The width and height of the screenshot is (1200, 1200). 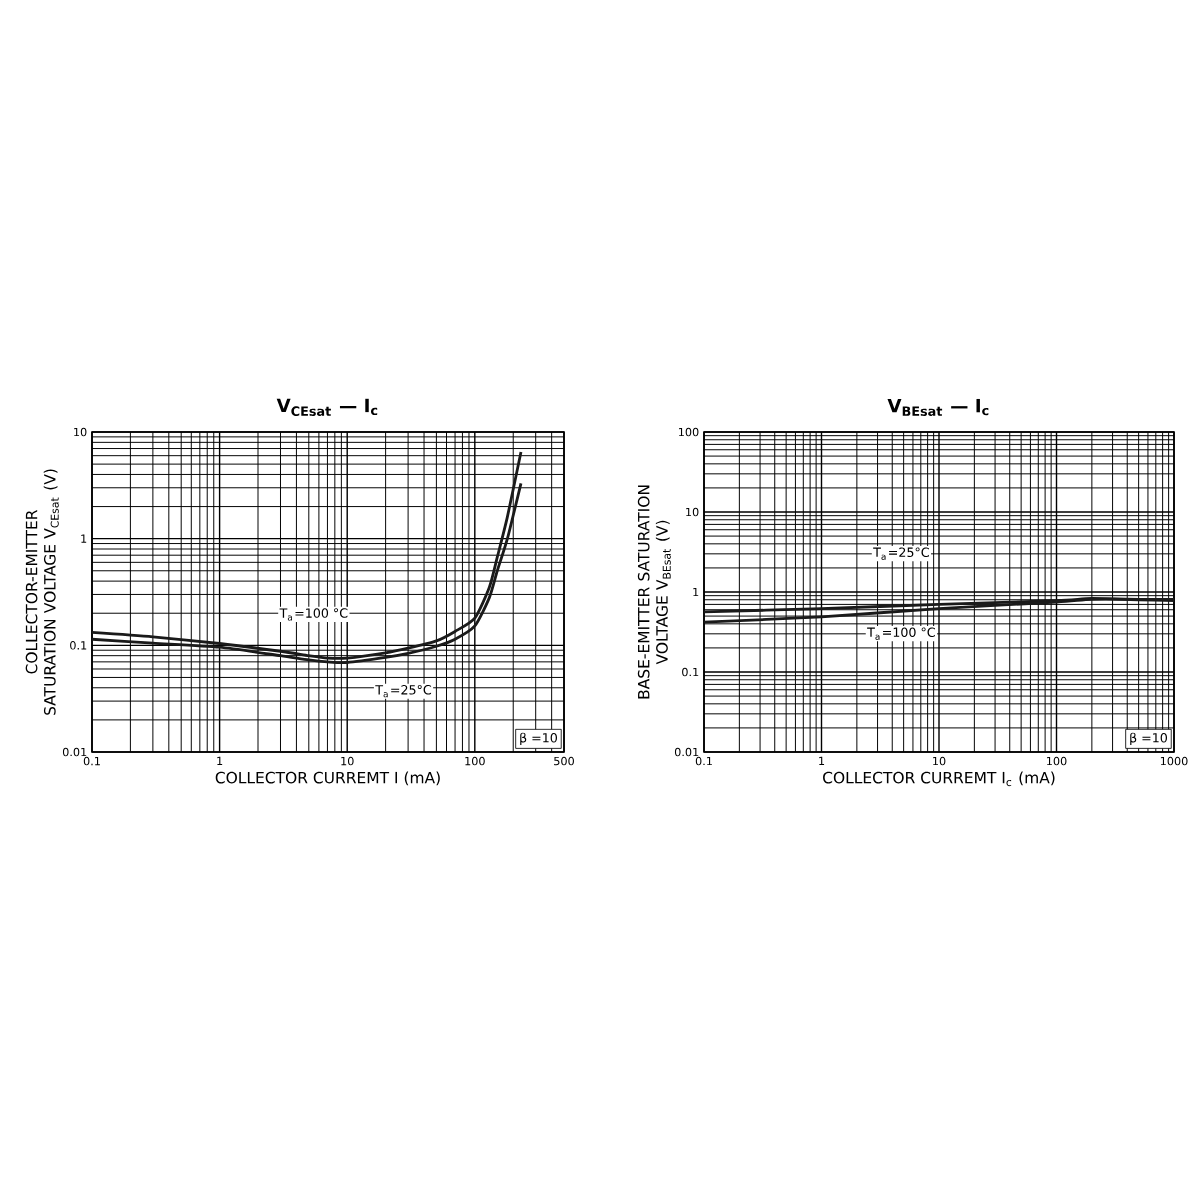 What do you see at coordinates (327, 407) in the screenshot?
I see `chart-title: V$_{CEsat}$ — I$_{c}$` at bounding box center [327, 407].